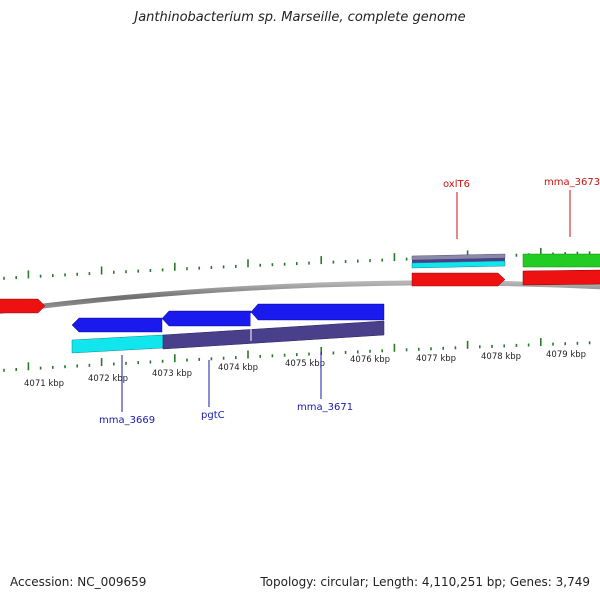 This screenshot has width=600, height=600. What do you see at coordinates (458, 279) in the screenshot?
I see `gene-feature-oxlt6` at bounding box center [458, 279].